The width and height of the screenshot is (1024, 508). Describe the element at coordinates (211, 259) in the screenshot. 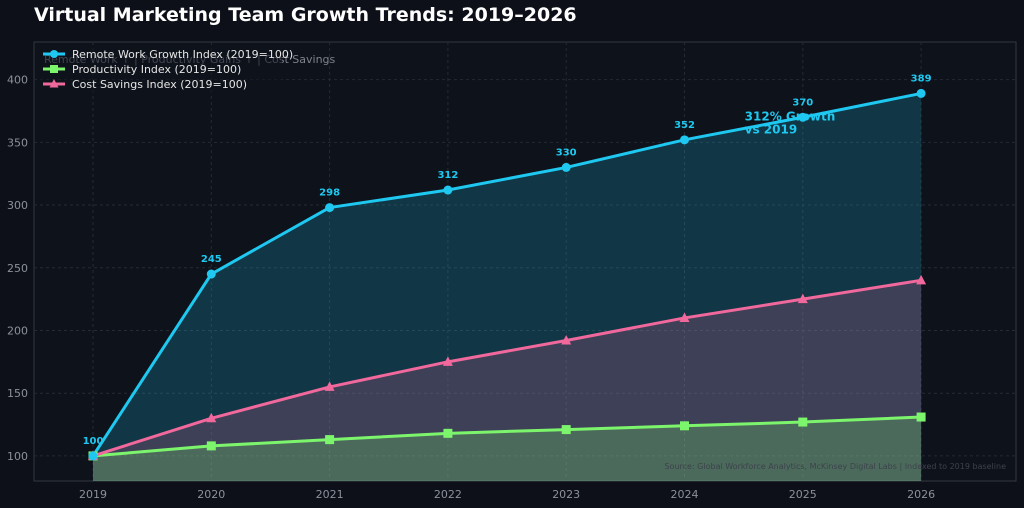

I see `data-label-2020: 245` at that location.